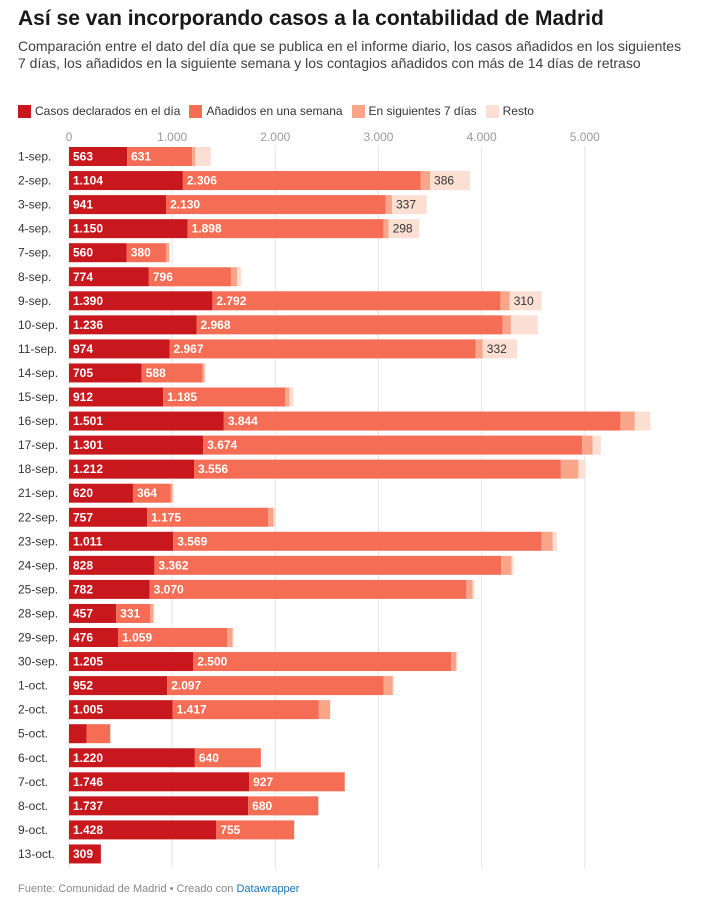 The height and width of the screenshot is (921, 715). I want to click on data-label: 2.130, so click(185, 205).